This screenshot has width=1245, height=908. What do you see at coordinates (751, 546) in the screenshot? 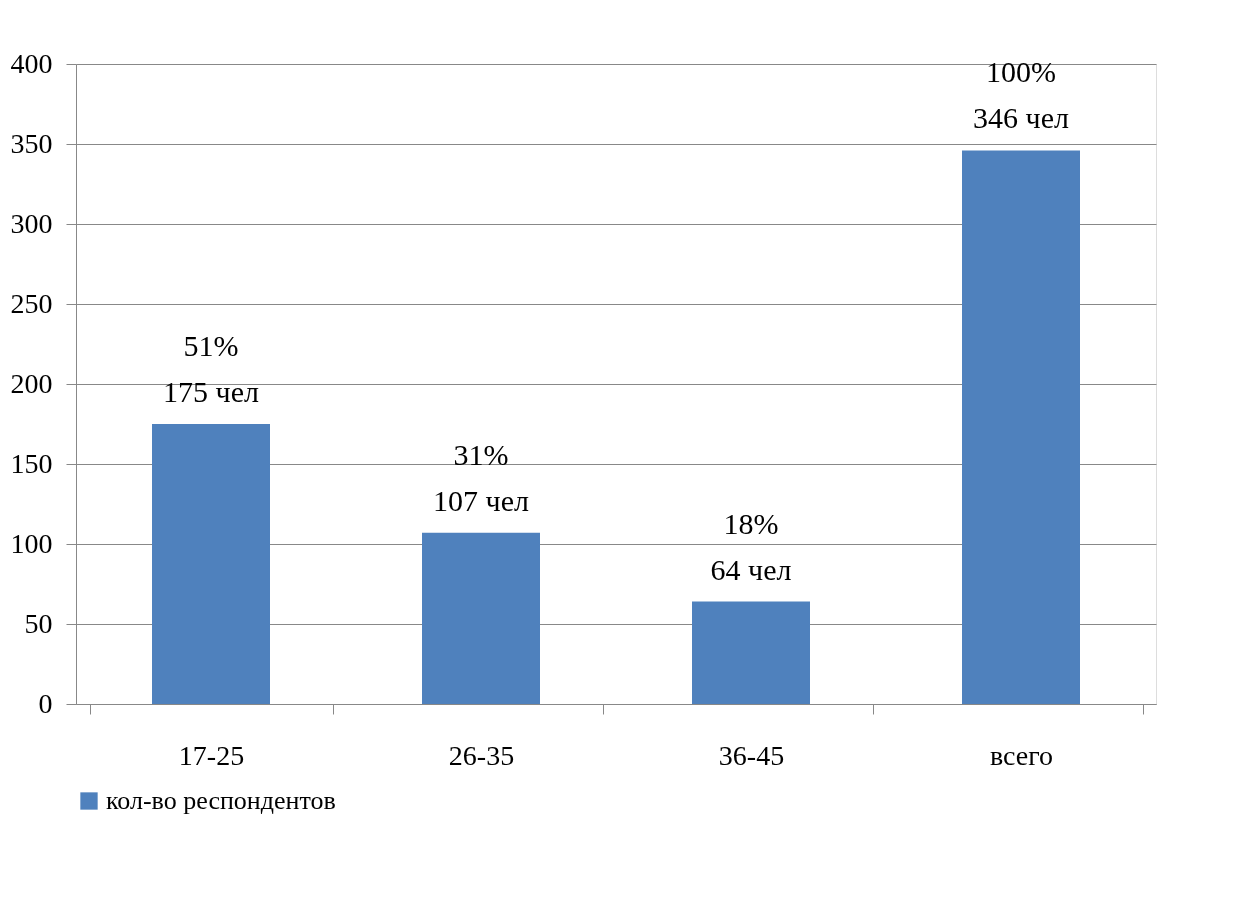
I see `data-label: 18% 64 чел` at bounding box center [751, 546].